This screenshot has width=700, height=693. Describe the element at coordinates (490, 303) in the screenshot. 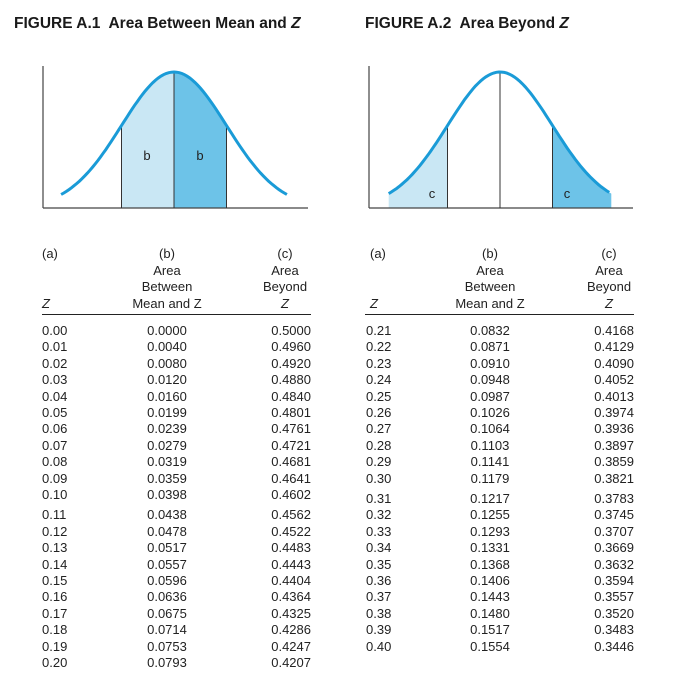

I see `header-b-line4: Mean and Z` at that location.